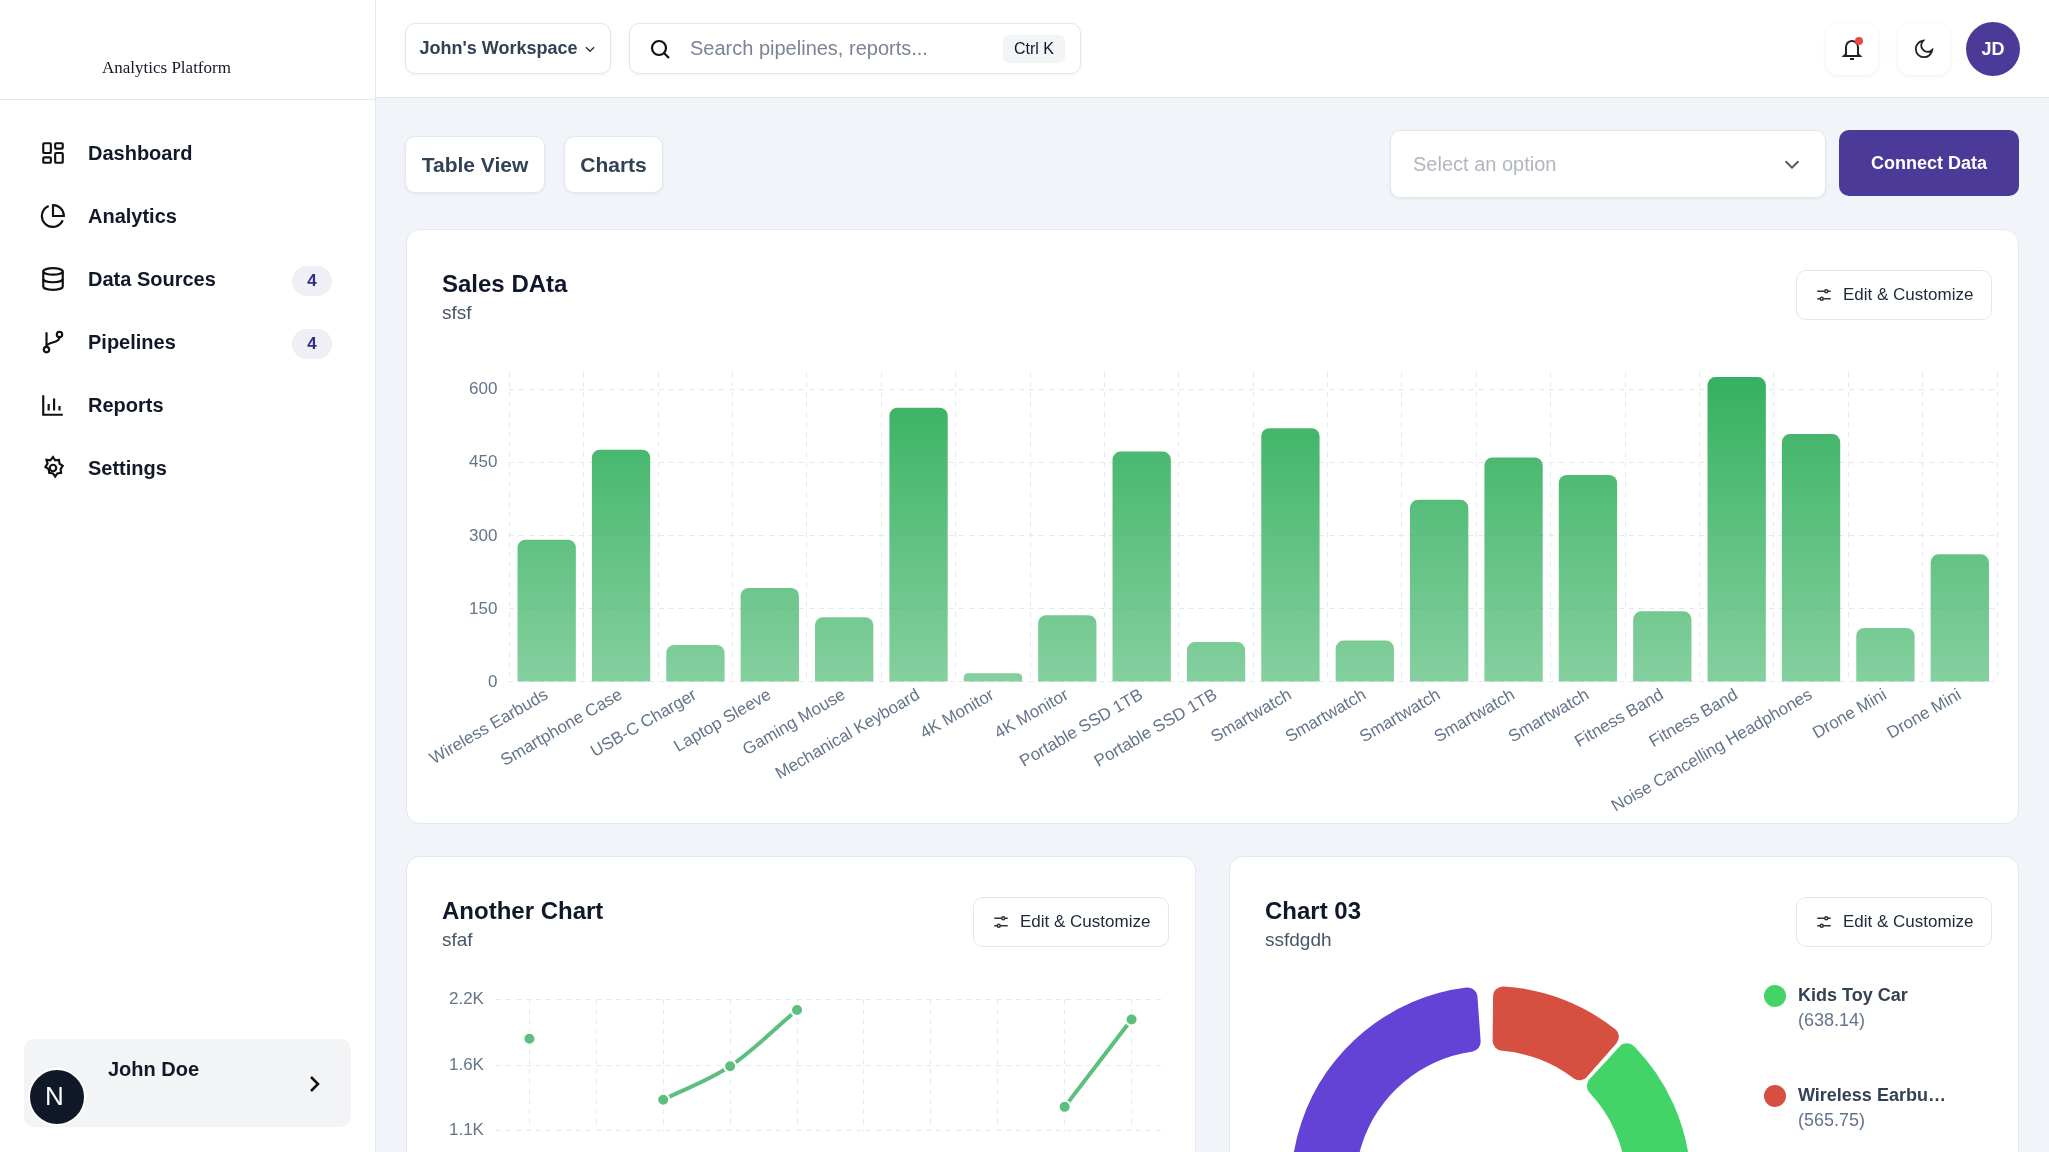 This screenshot has width=2049, height=1152. Describe the element at coordinates (457, 940) in the screenshot. I see `chart-subtitle: sfaf` at that location.